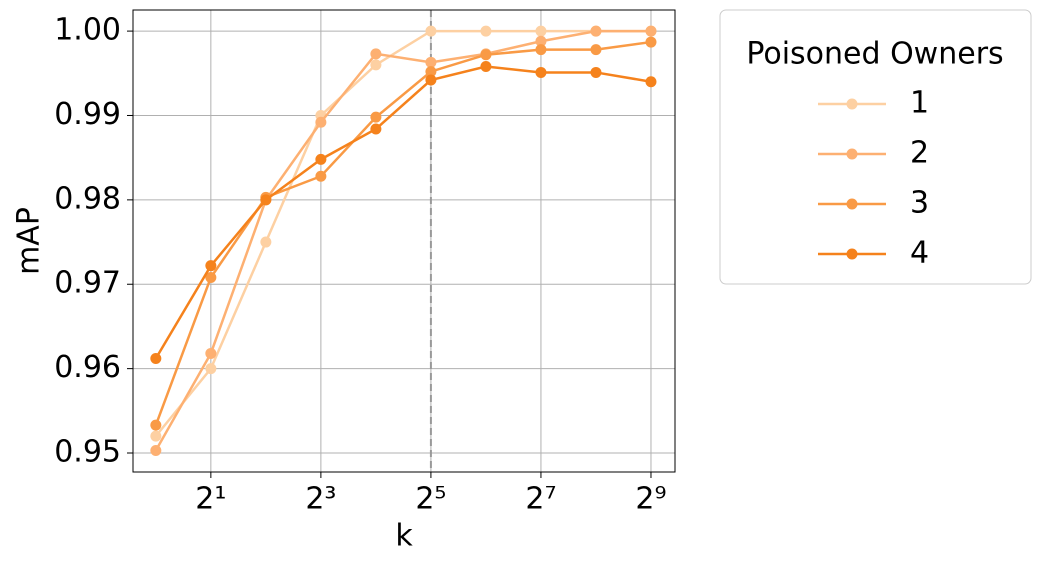 This screenshot has height=565, width=1041. Describe the element at coordinates (87, 114) in the screenshot. I see `y-tick-label: 0.99` at that location.